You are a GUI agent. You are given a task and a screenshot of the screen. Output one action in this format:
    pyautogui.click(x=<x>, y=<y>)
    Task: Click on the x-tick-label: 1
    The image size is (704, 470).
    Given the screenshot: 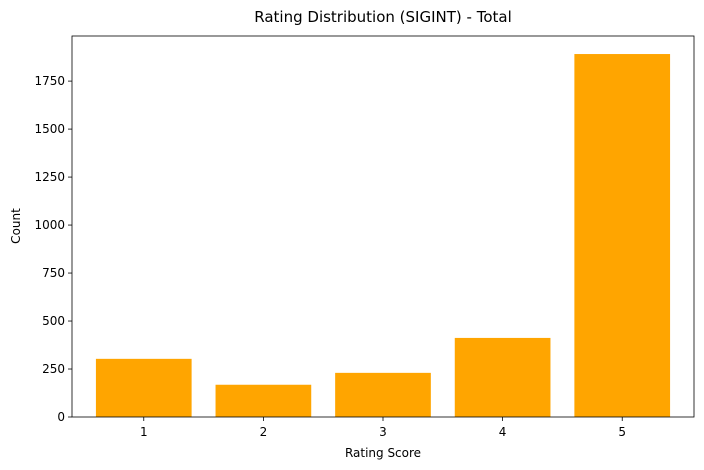 What is the action you would take?
    pyautogui.click(x=144, y=432)
    